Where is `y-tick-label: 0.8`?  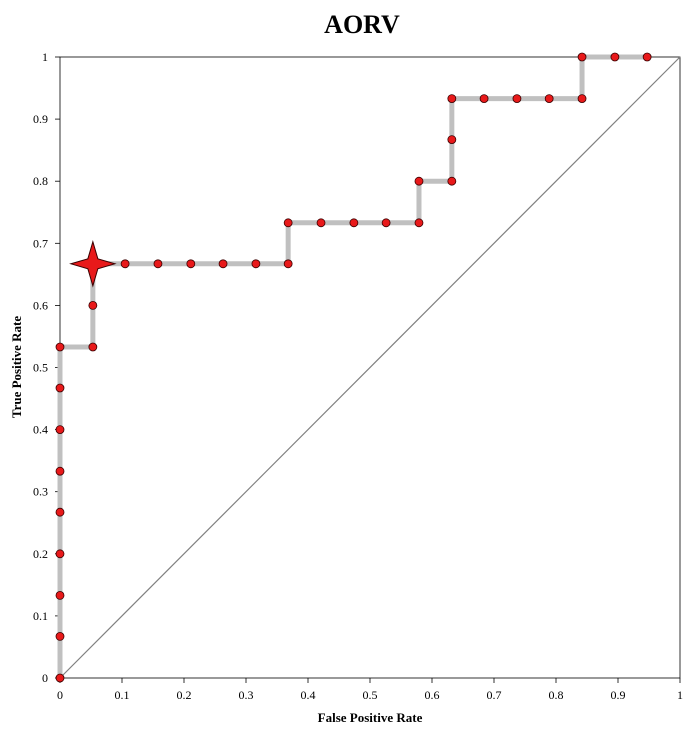 y-tick-label: 0.8 is located at coordinates (40, 181).